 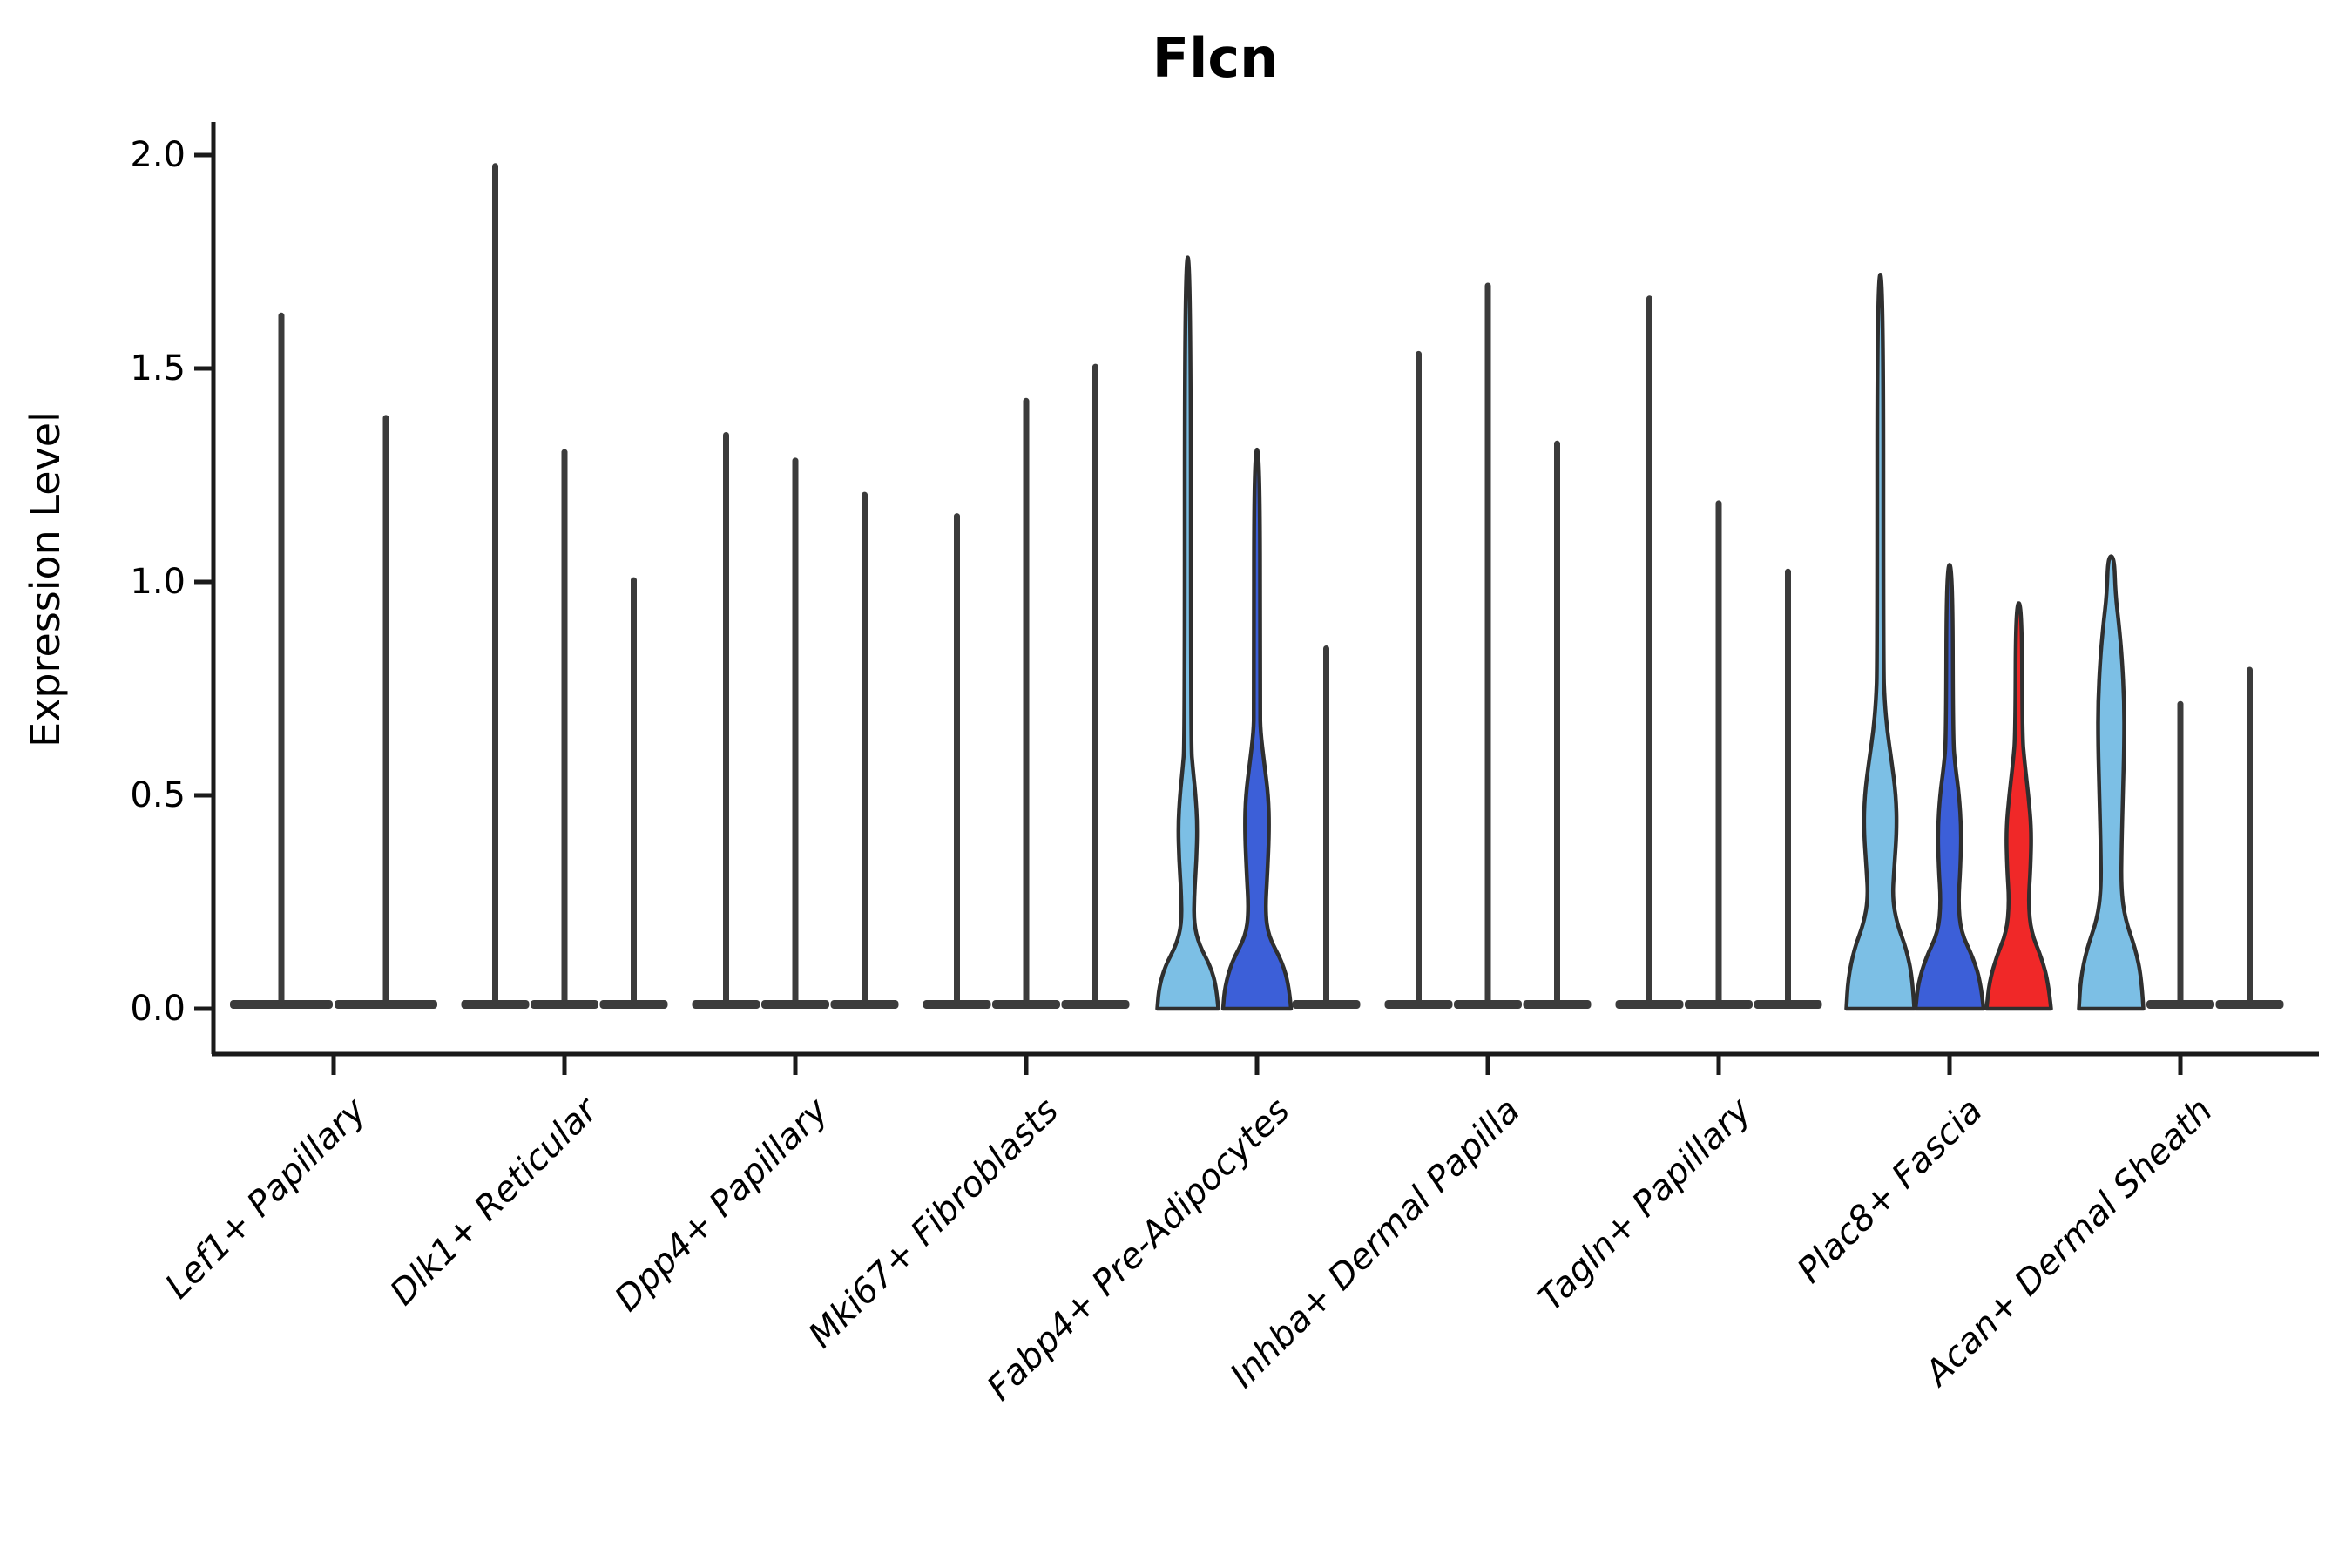 I want to click on y-tick-label: 0.5, so click(x=158, y=795).